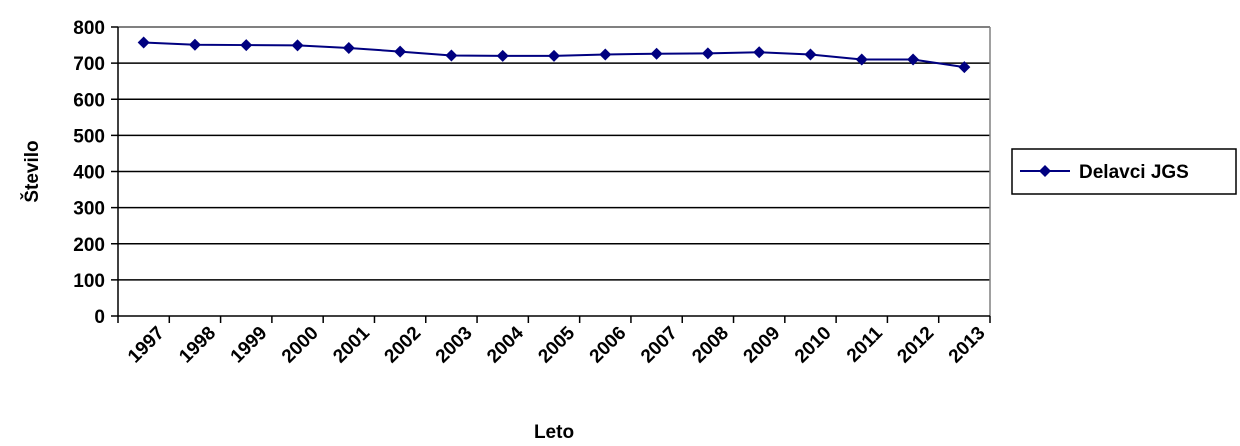  Describe the element at coordinates (403, 345) in the screenshot. I see `x-tick-label: 2002` at that location.